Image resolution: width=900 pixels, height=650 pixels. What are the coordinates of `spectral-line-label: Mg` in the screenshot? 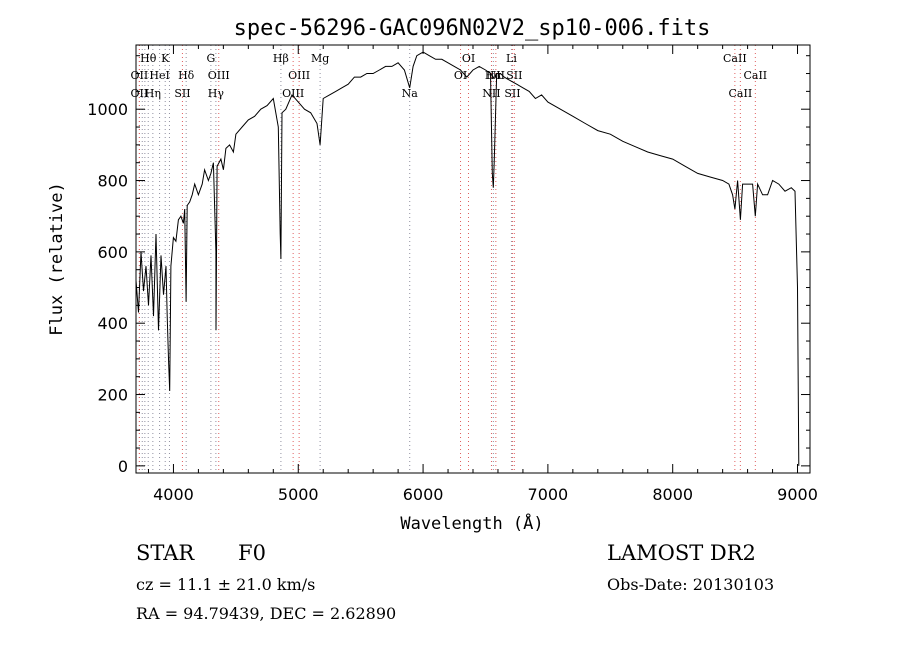 It's located at (320, 58).